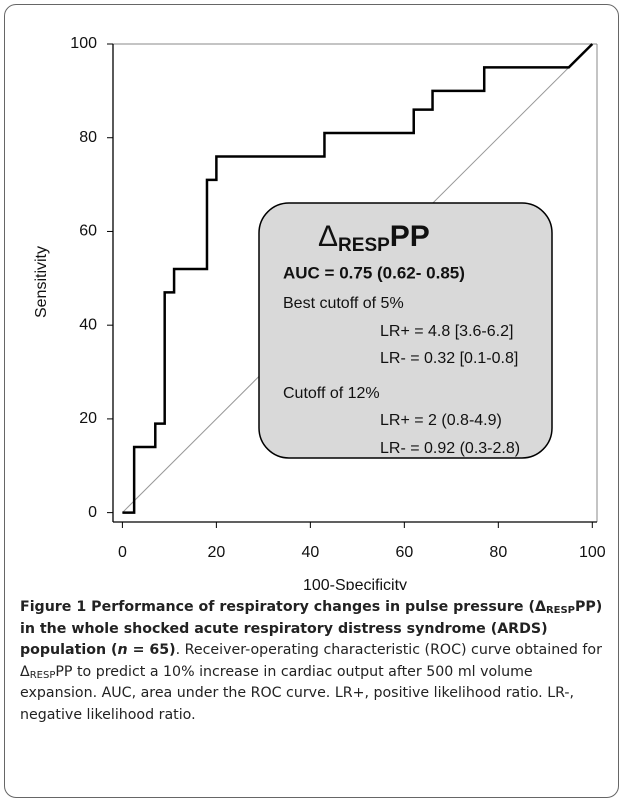  Describe the element at coordinates (88, 137) in the screenshot. I see `y-tick-label: 80` at that location.